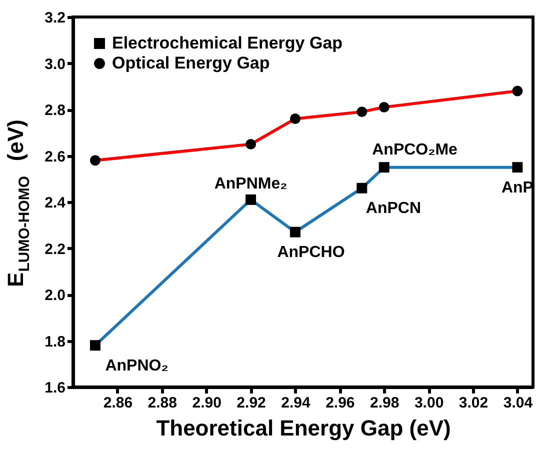 This screenshot has height=465, width=552. I want to click on y-axis-title: ELUMO-HOMO (eV), so click(18, 203).